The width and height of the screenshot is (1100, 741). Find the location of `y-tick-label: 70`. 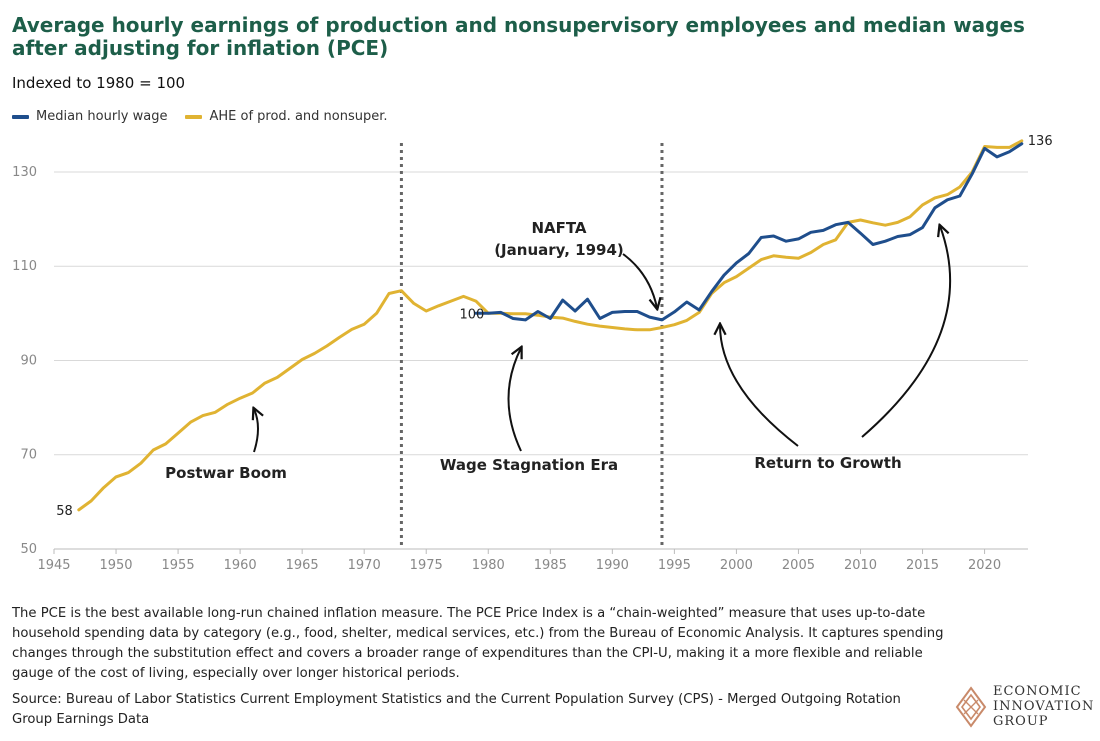

y-tick-label: 70 is located at coordinates (28, 455).